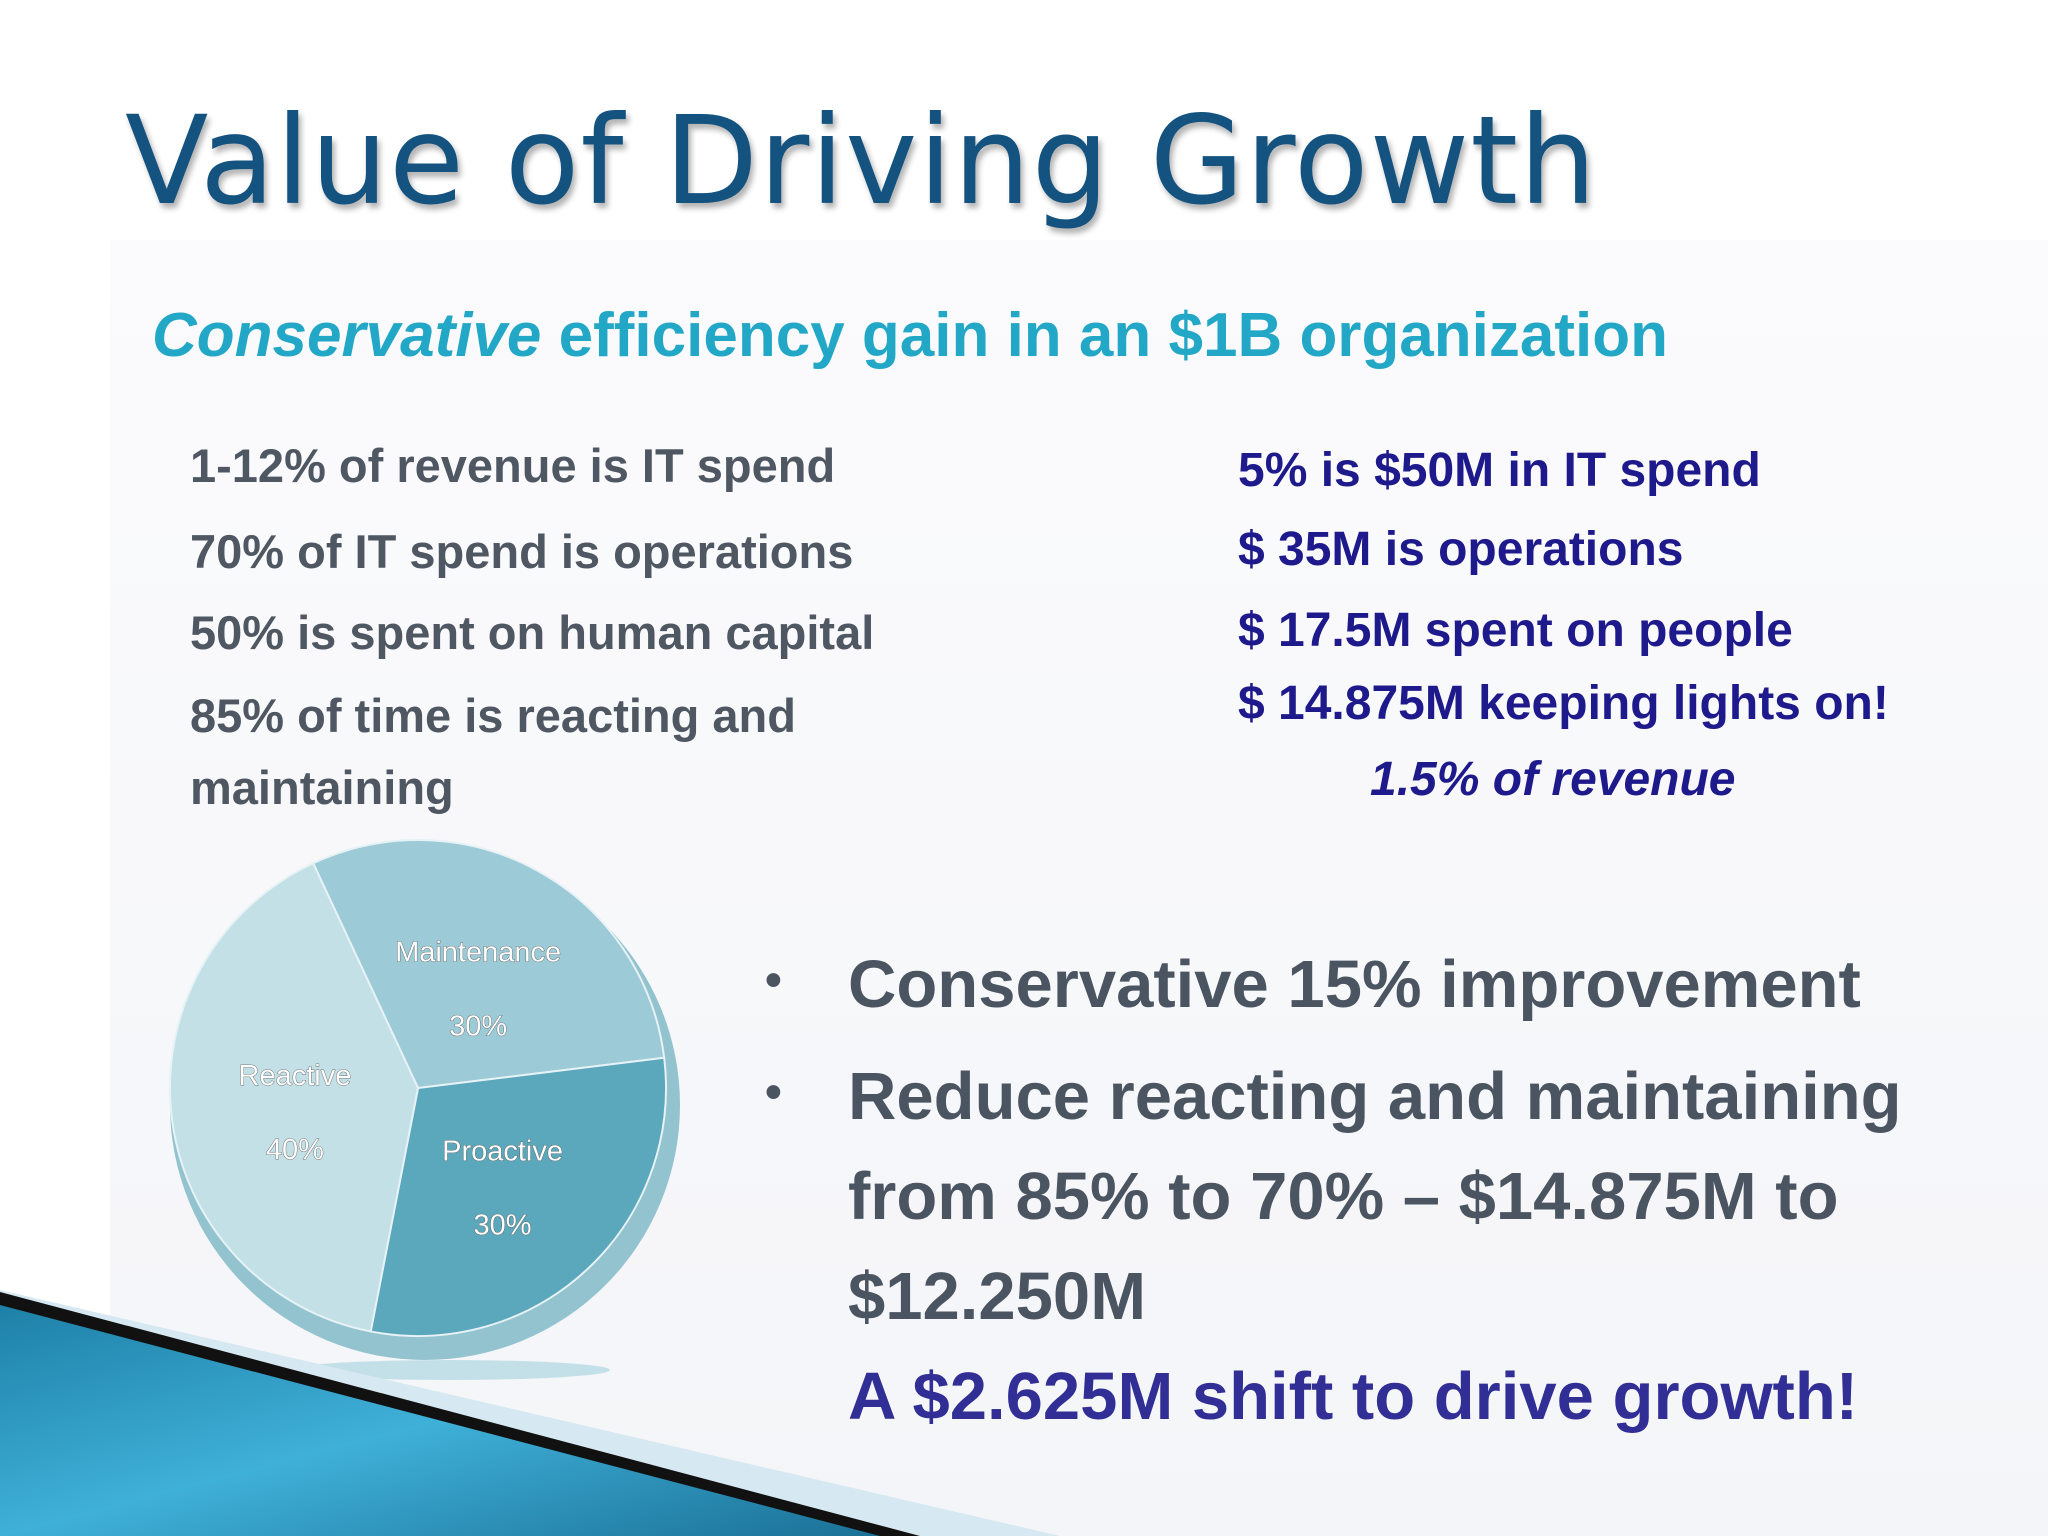 This screenshot has height=1536, width=2048. I want to click on bullet-line: Reduce reacting and maintaining, so click(1375, 1096).